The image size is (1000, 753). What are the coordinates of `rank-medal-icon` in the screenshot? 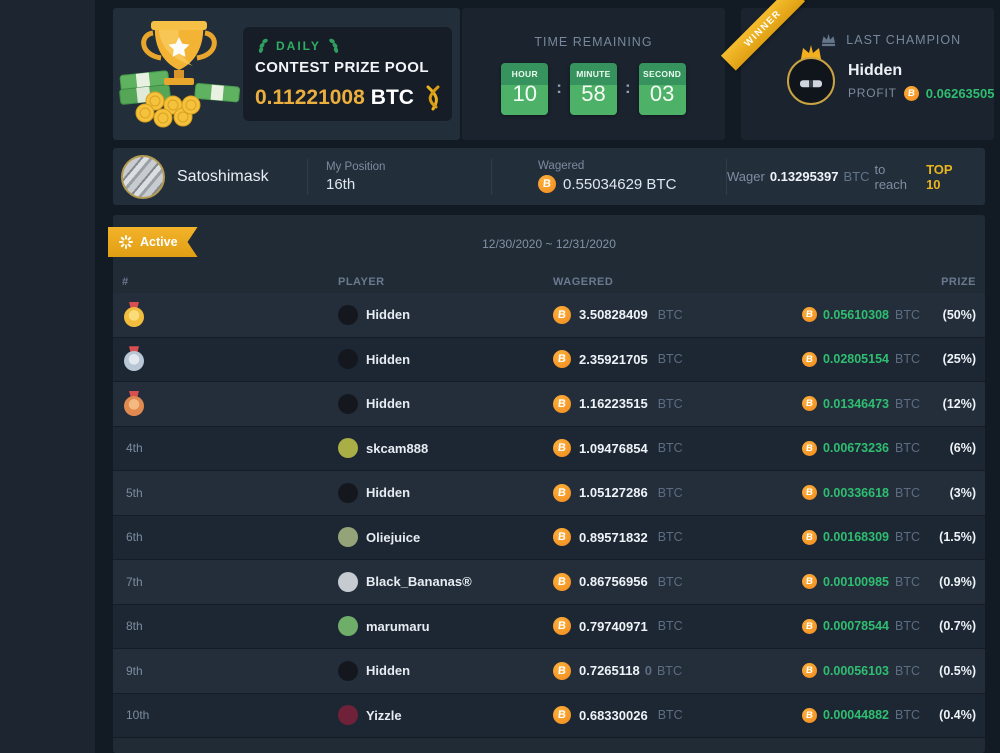 It's located at (134, 359).